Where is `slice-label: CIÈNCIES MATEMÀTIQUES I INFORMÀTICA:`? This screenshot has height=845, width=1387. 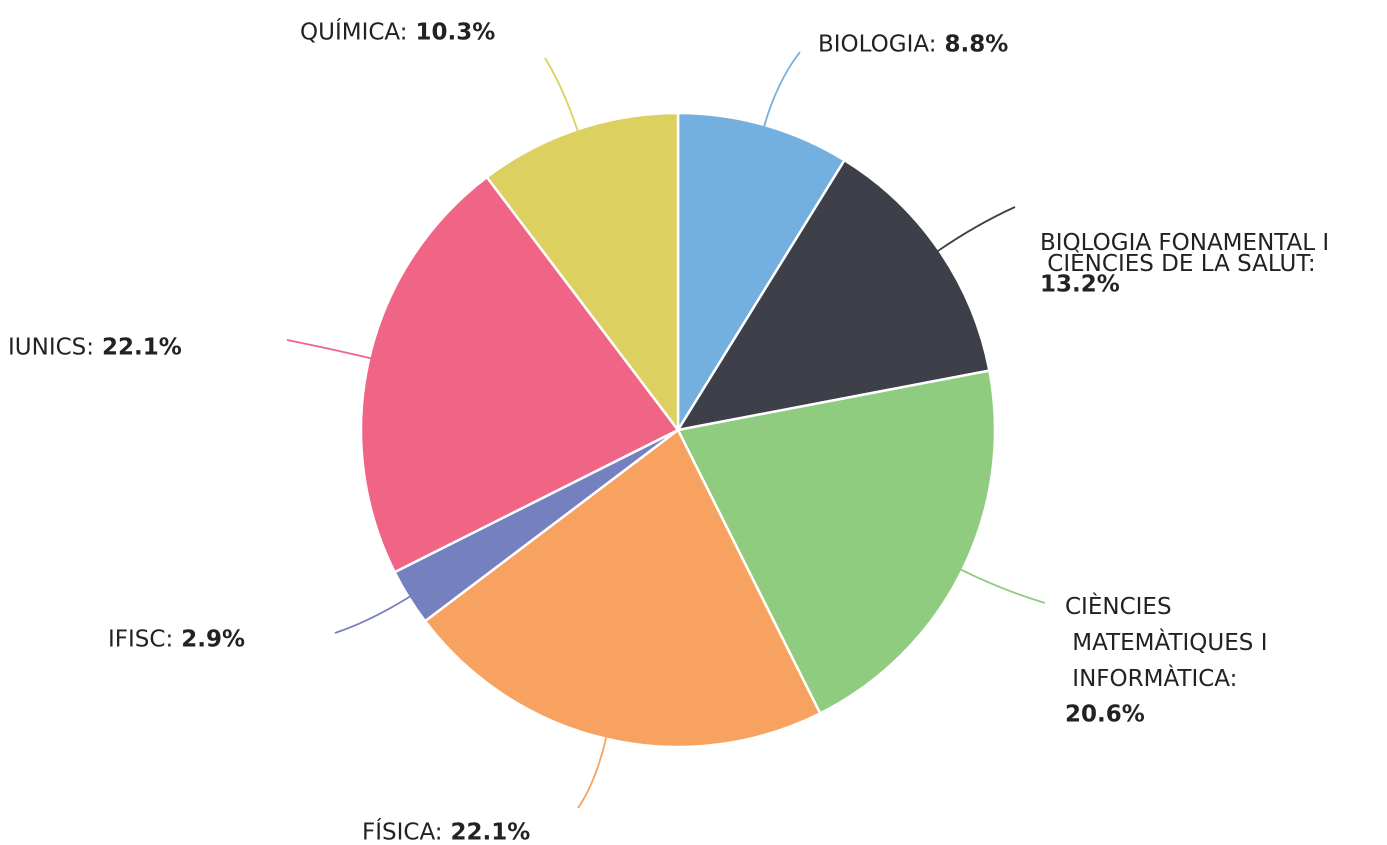
slice-label: CIÈNCIES MATEMÀTIQUES I INFORMÀTICA: is located at coordinates (1166, 642).